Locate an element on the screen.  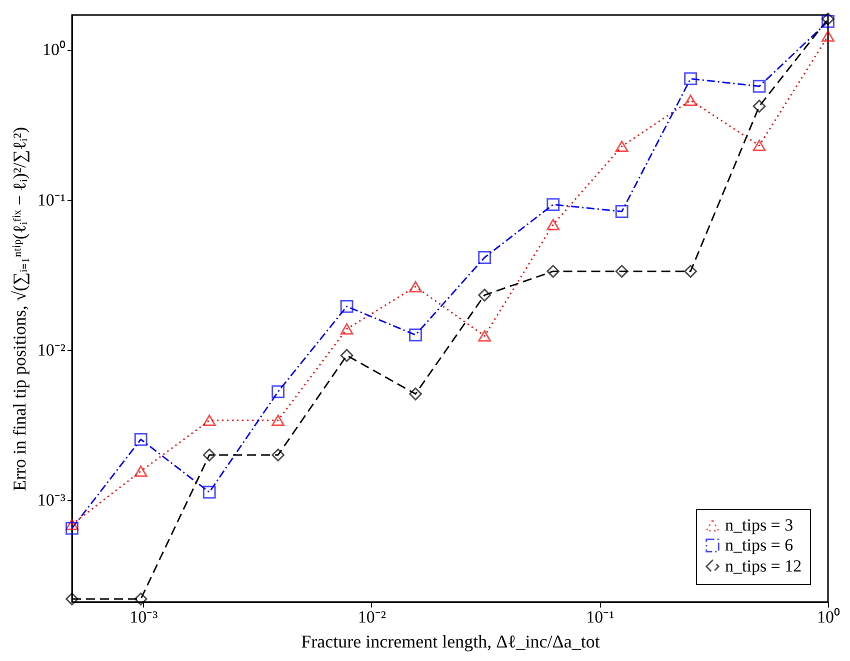
y-tick-label: 10⁻¹ is located at coordinates (51, 200).